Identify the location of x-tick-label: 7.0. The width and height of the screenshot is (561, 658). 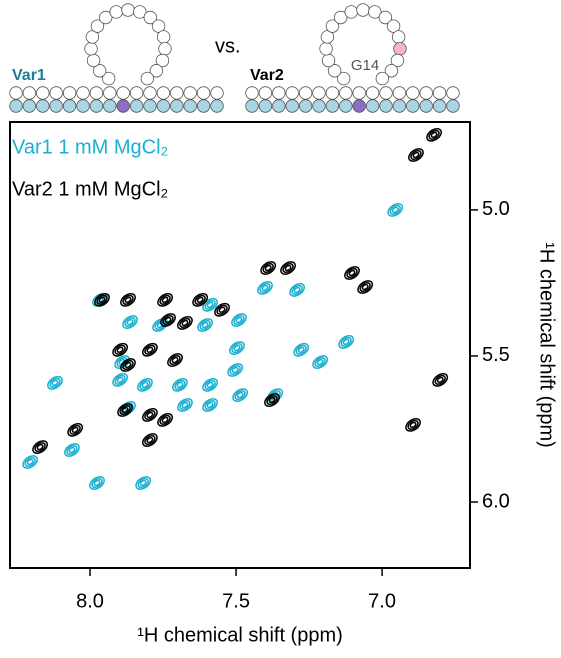
(382, 601).